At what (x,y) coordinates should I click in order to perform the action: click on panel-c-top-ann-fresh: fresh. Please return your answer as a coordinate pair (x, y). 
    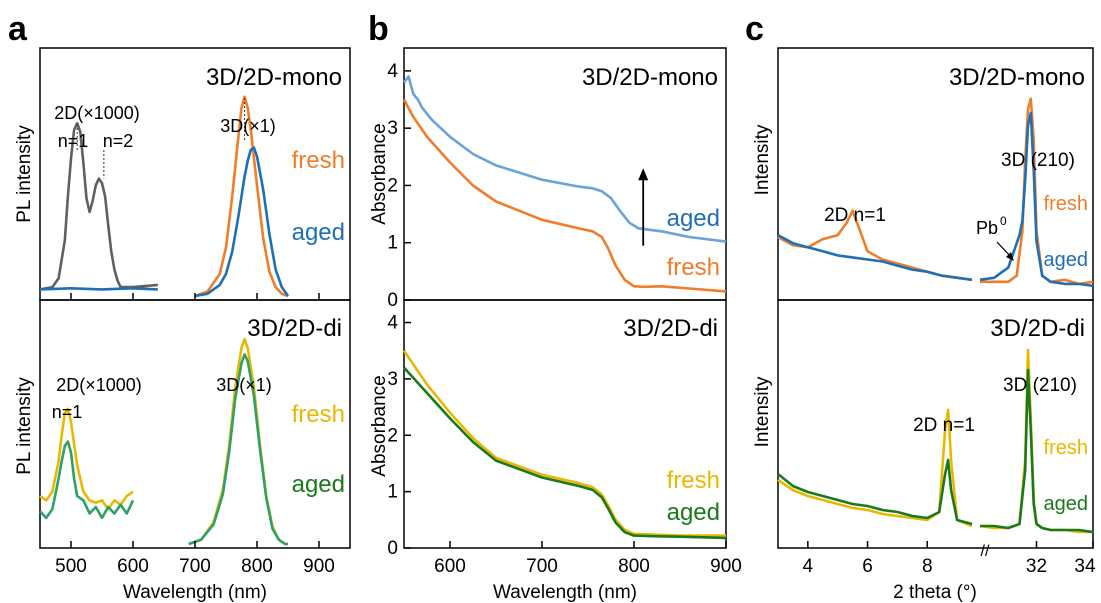
    Looking at the image, I should click on (1066, 204).